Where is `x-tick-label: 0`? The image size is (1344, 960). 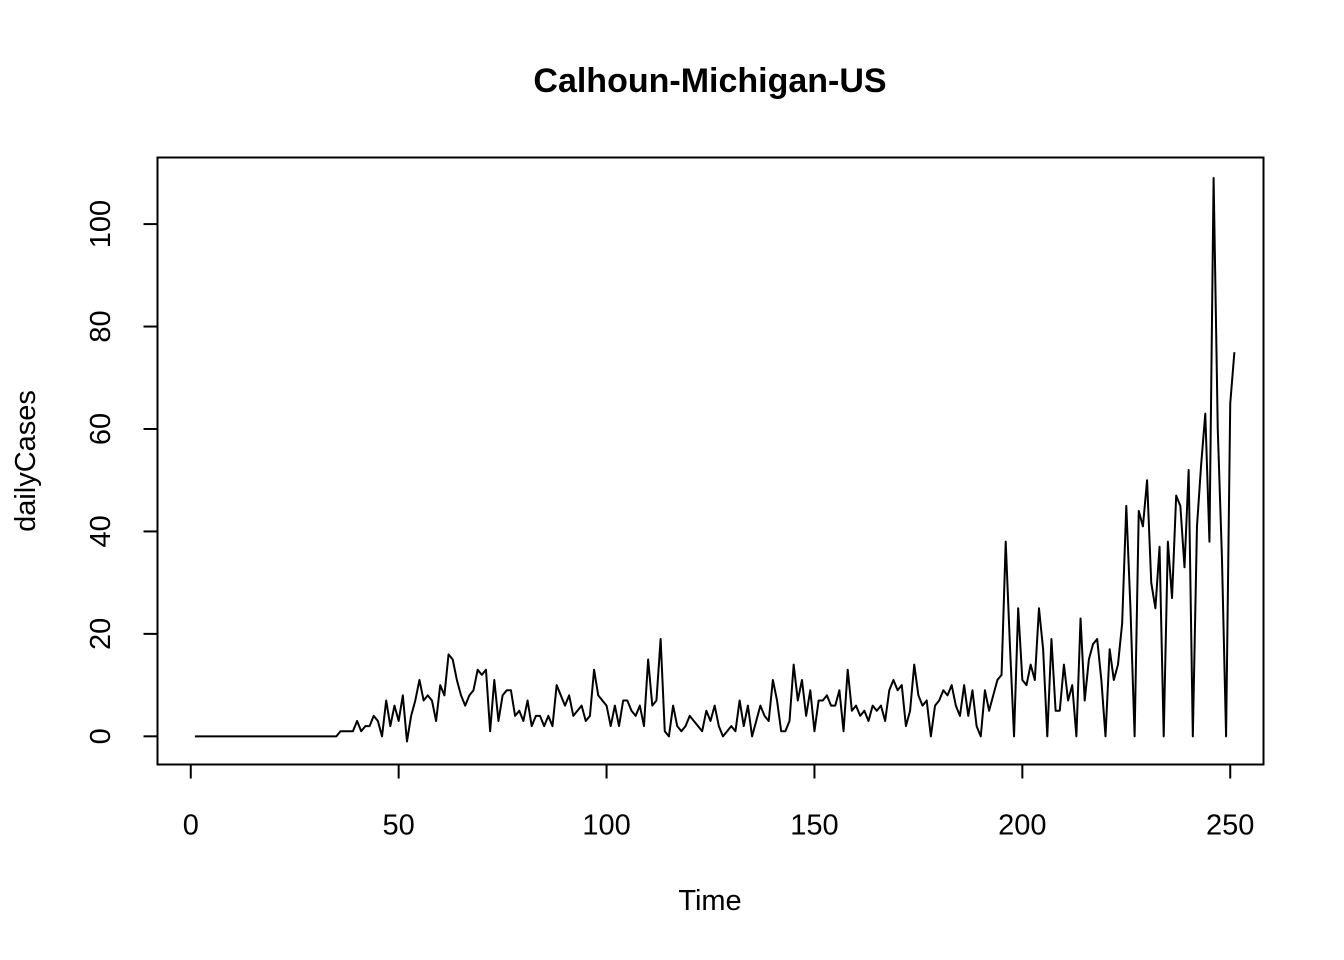 x-tick-label: 0 is located at coordinates (191, 826).